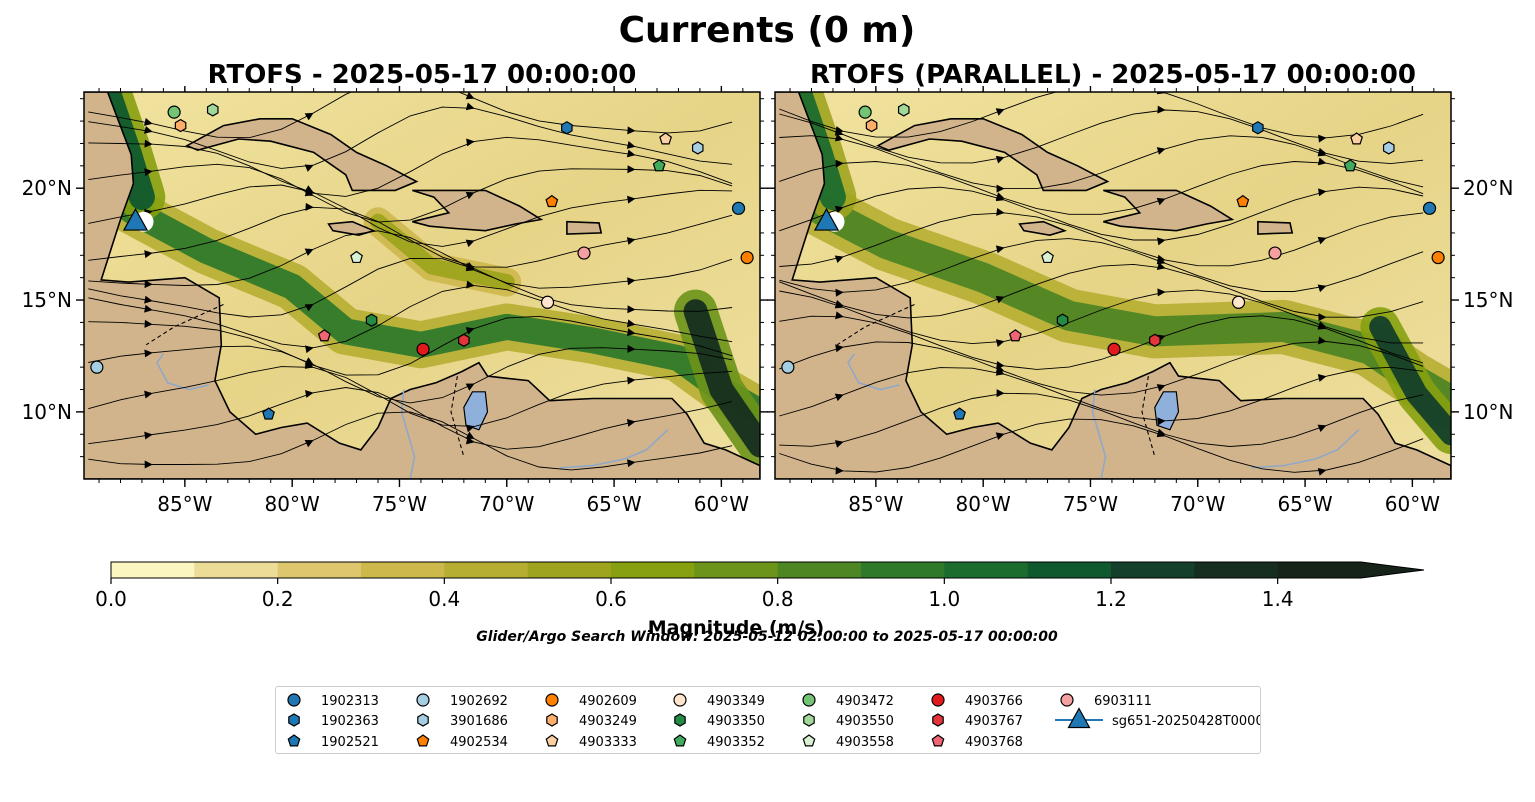  Describe the element at coordinates (1488, 188) in the screenshot. I see `y-tick-label: 20°N` at that location.